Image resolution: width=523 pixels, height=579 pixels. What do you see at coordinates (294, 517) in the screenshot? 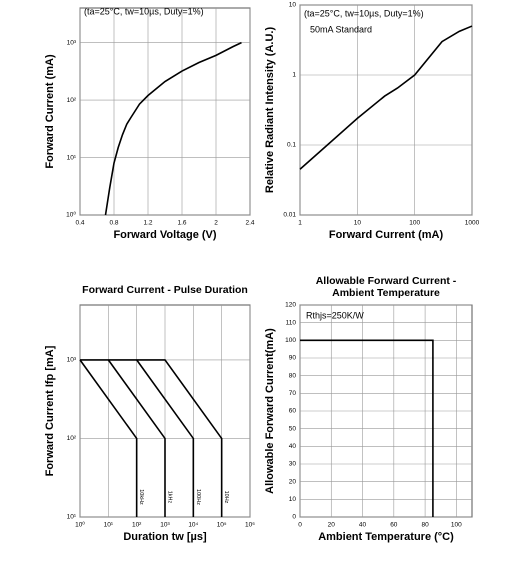
I see `y-tick-label: 0` at bounding box center [294, 517].